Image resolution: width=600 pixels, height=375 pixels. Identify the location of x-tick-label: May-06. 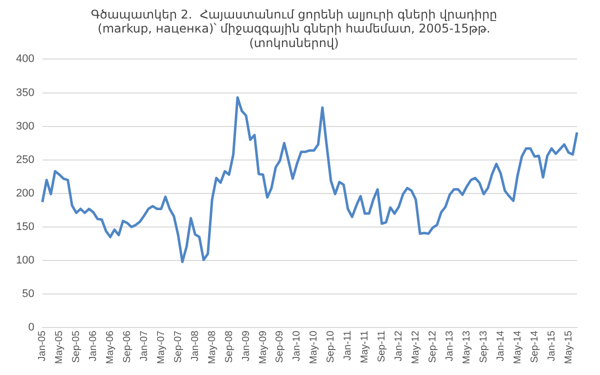
(110, 347).